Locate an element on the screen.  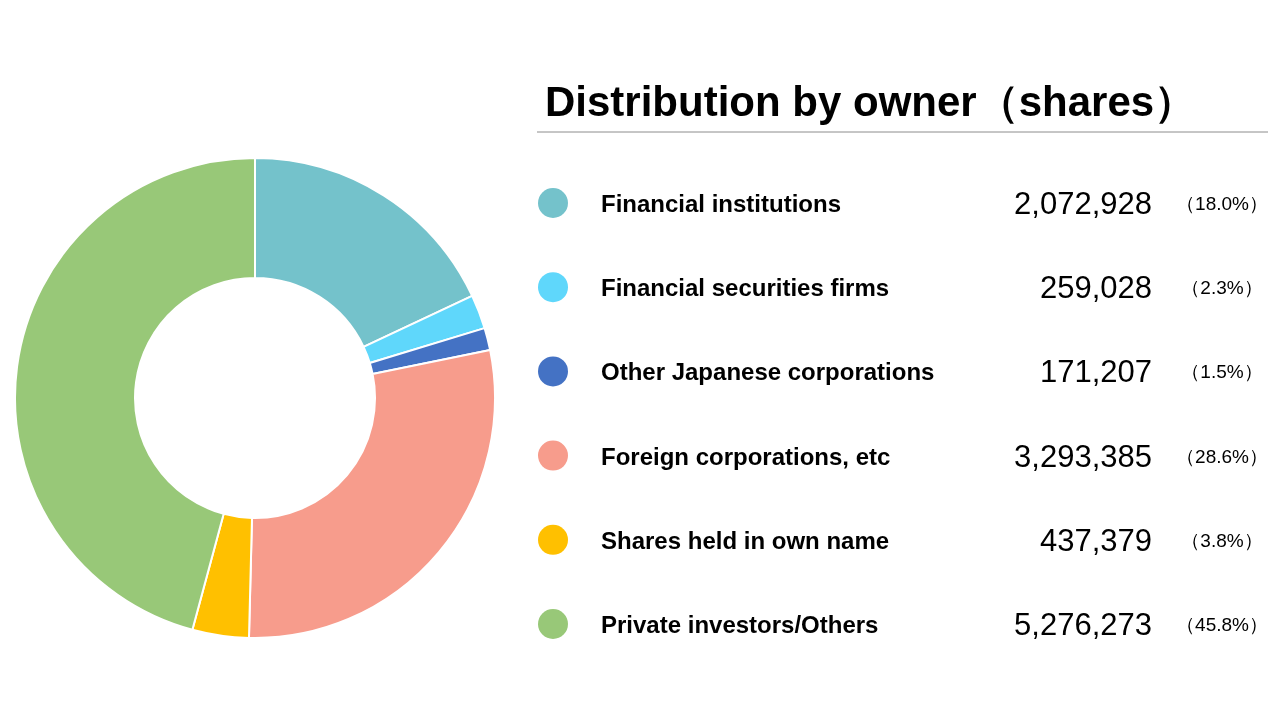
legend-label: Financial securities firms is located at coordinates (745, 288).